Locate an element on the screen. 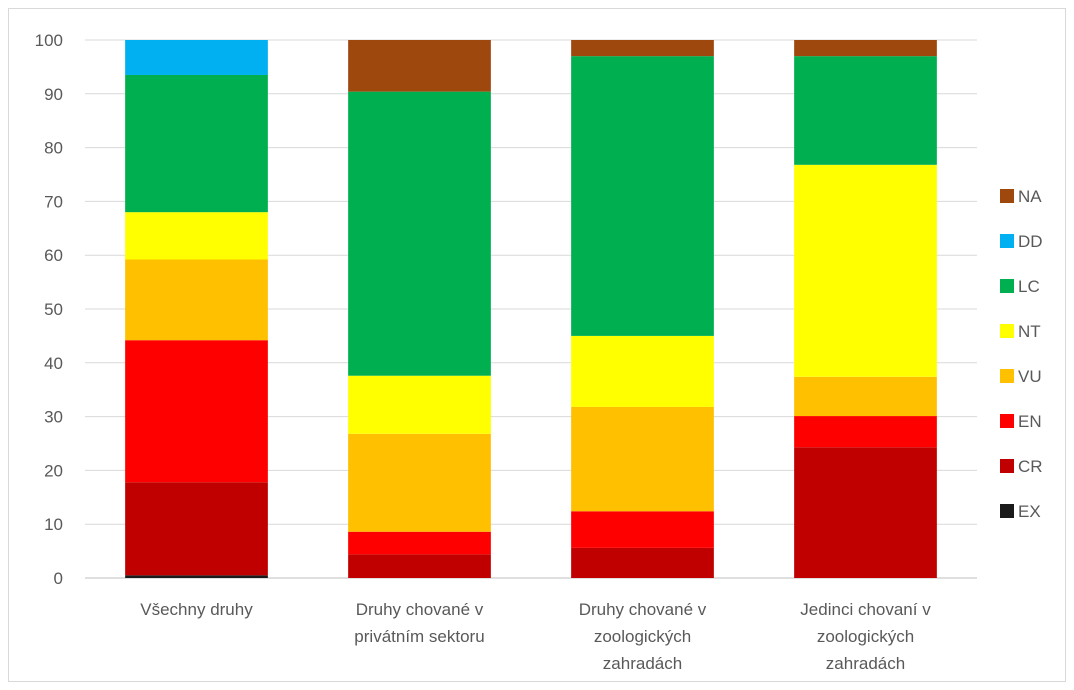 The width and height of the screenshot is (1074, 690). y-tick-label: 70 is located at coordinates (53, 201).